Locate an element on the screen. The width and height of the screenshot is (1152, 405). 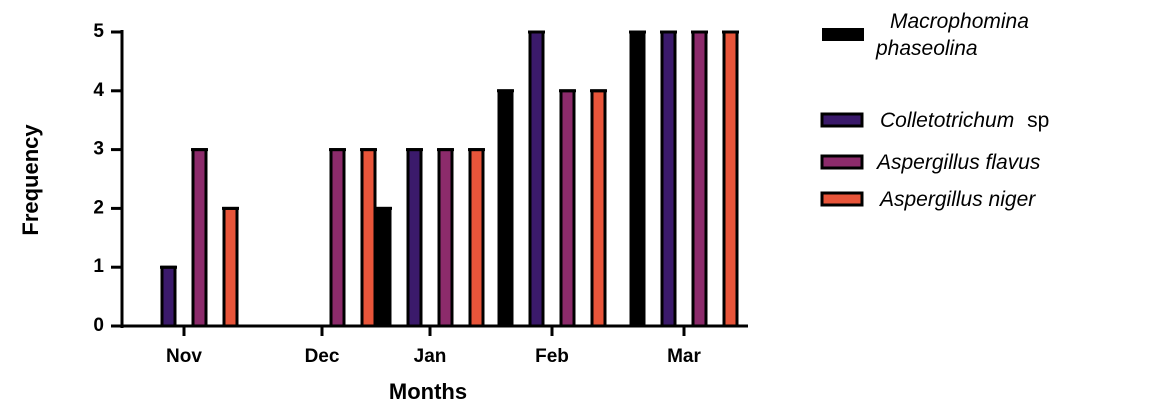
legend-label-flavus: Aspergillus flavus is located at coordinates (958, 162).